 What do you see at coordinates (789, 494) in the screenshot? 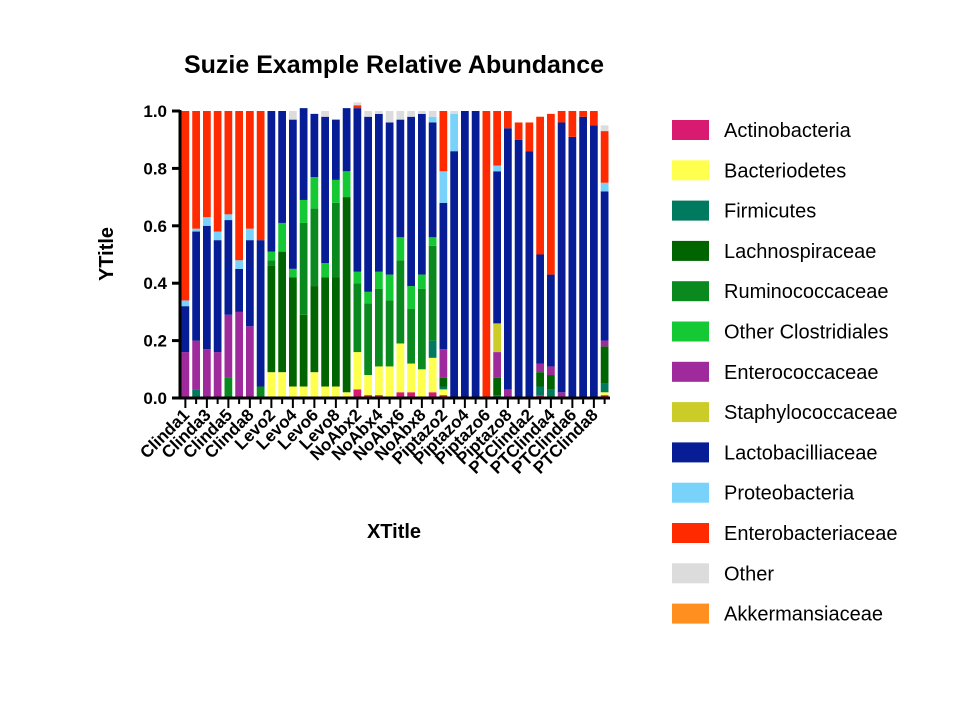
I see `legend-label: Proteobacteria` at bounding box center [789, 494].